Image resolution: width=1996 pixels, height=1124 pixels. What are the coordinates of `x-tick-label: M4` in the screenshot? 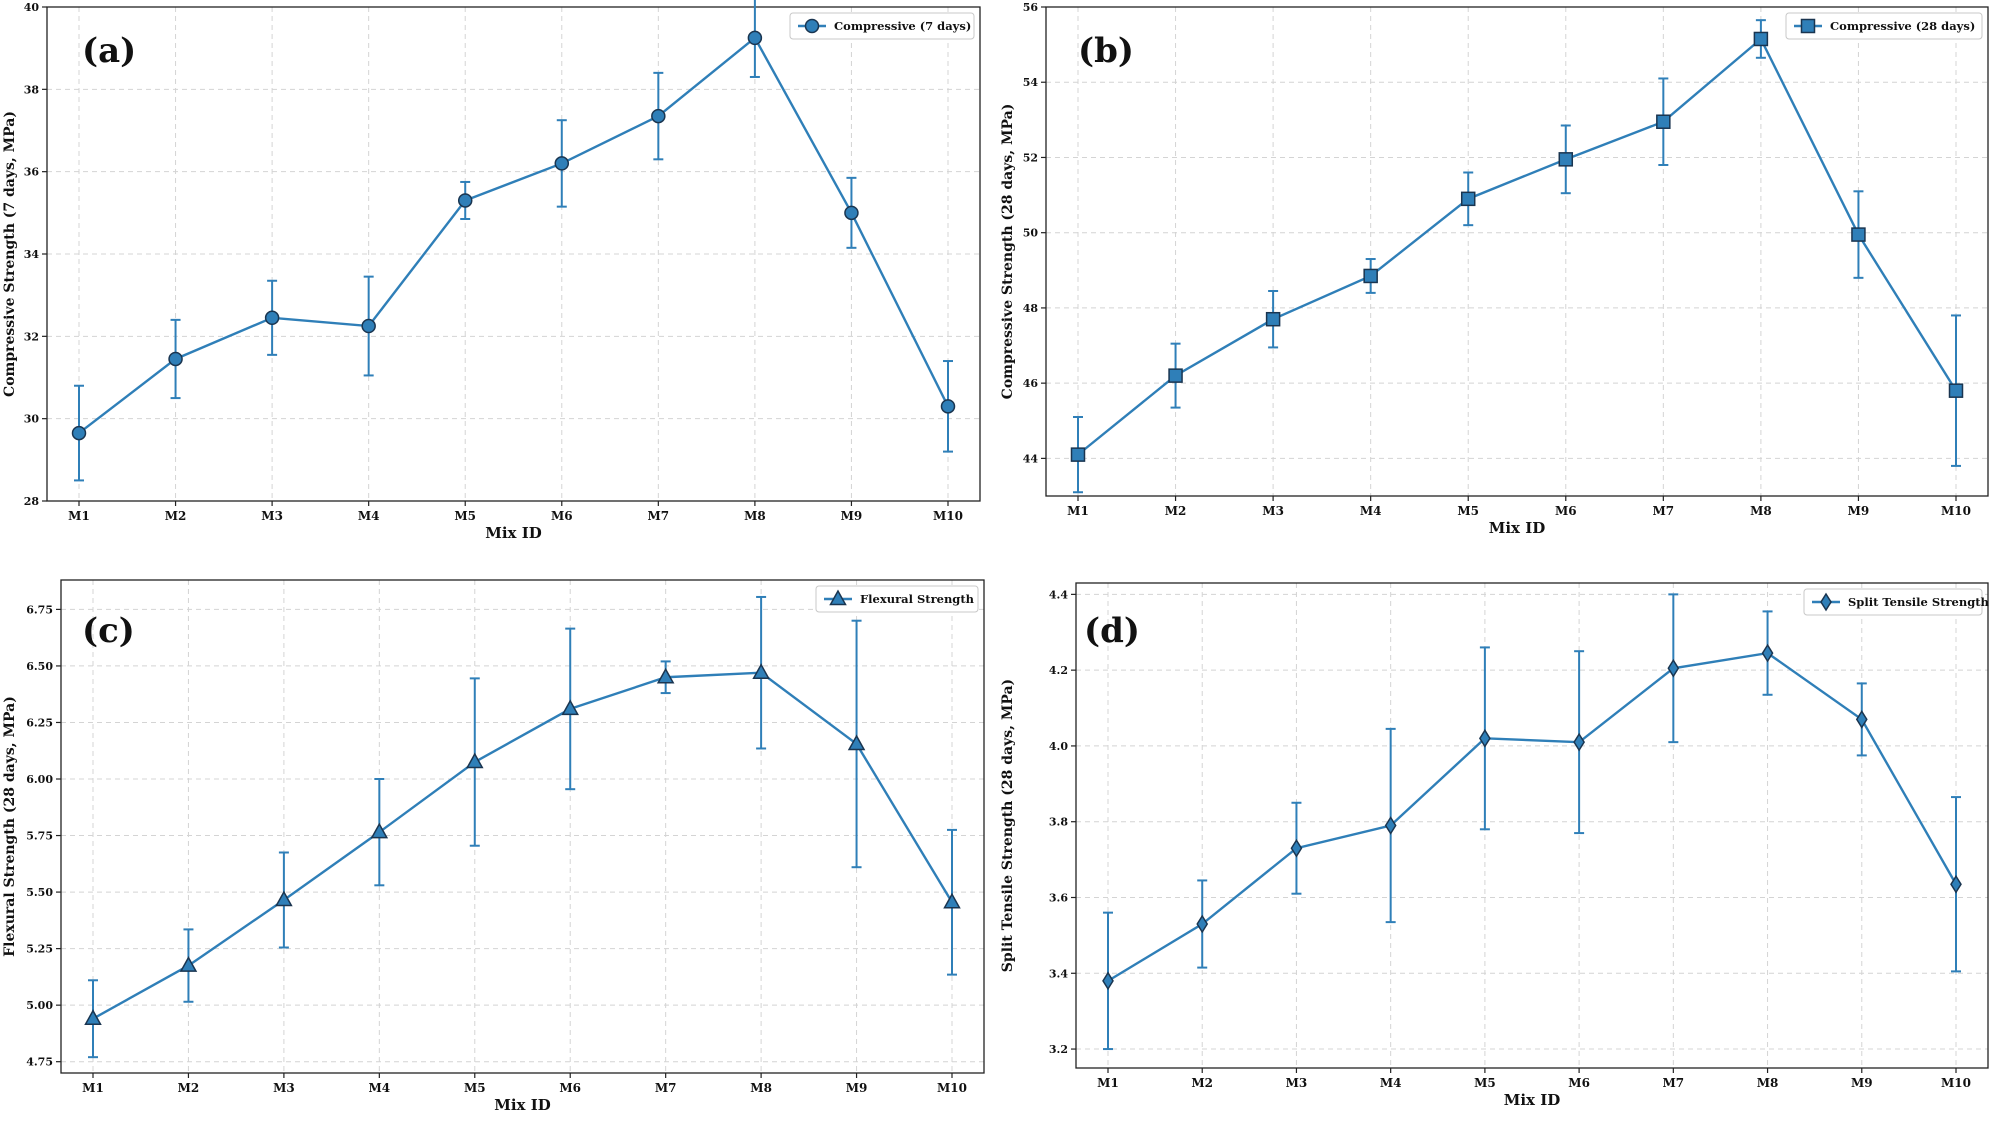 It's located at (369, 516).